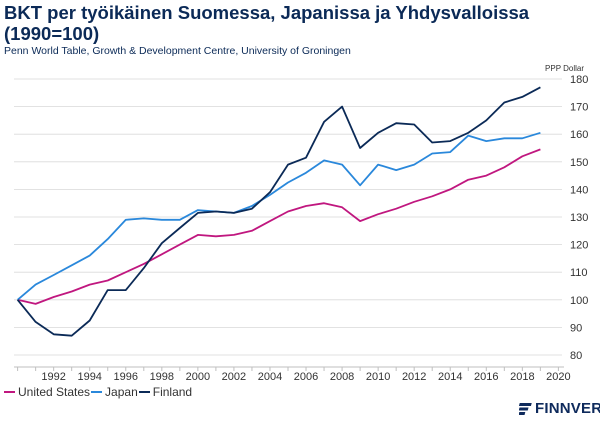 This screenshot has height=428, width=600. What do you see at coordinates (144, 392) in the screenshot?
I see `legend-swatch-finland` at bounding box center [144, 392].